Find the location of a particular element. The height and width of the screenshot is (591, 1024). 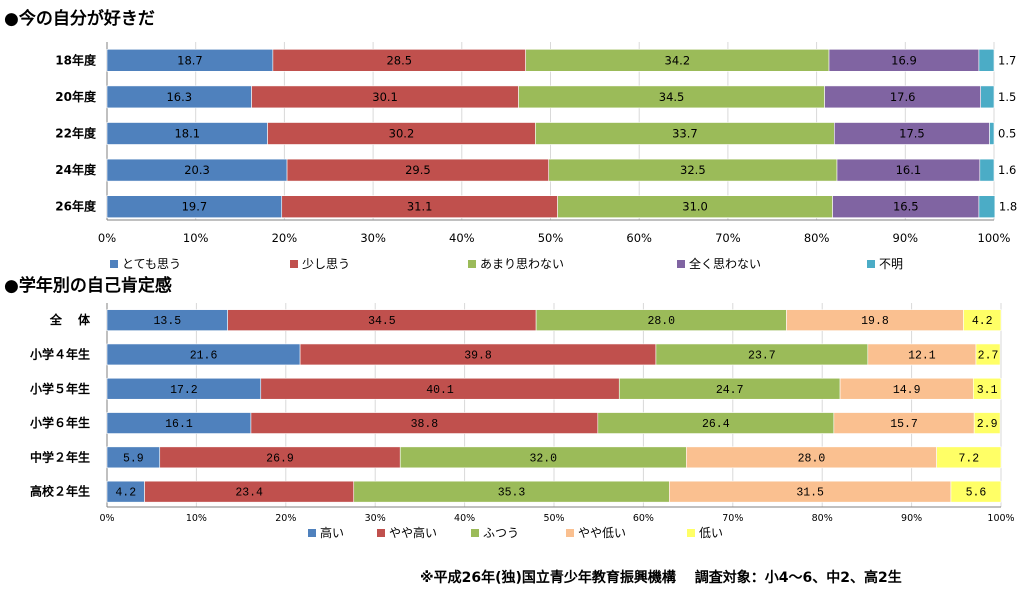

chart1-data-label: 1.6 is located at coordinates (1007, 170).